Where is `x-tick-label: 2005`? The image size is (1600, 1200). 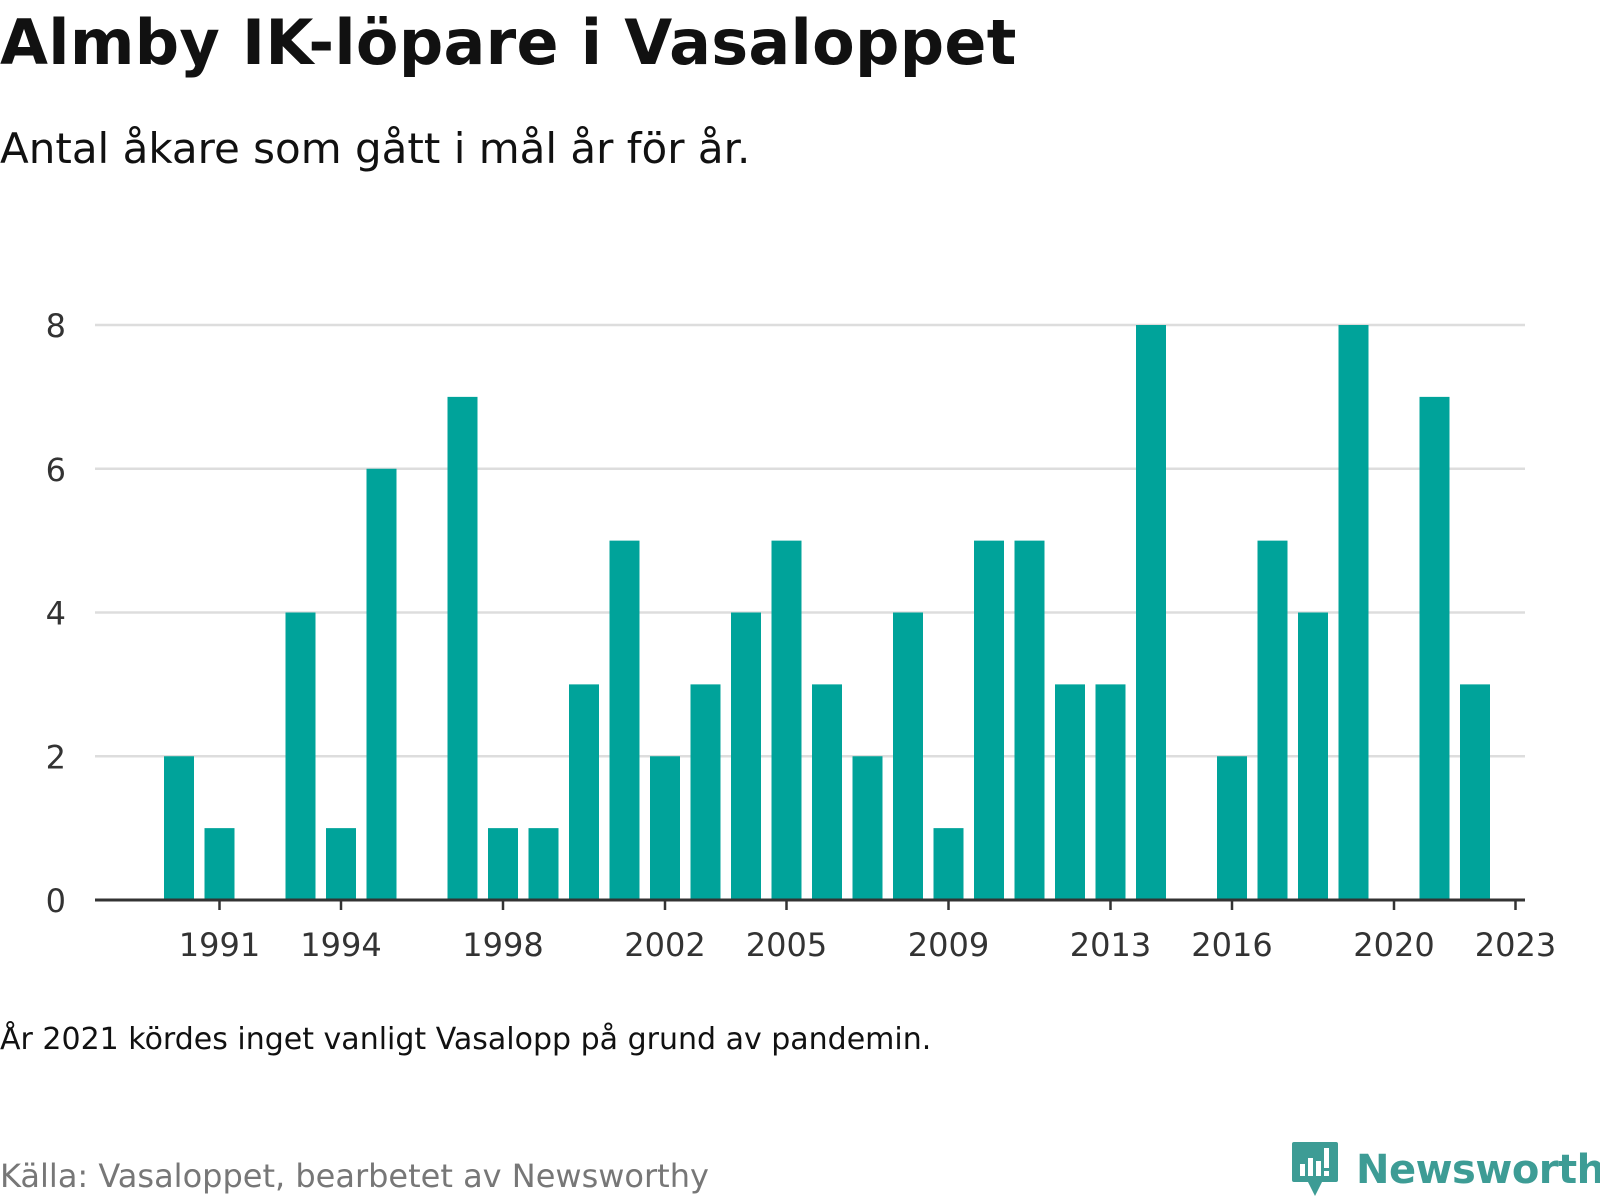 x-tick-label: 2005 is located at coordinates (786, 945).